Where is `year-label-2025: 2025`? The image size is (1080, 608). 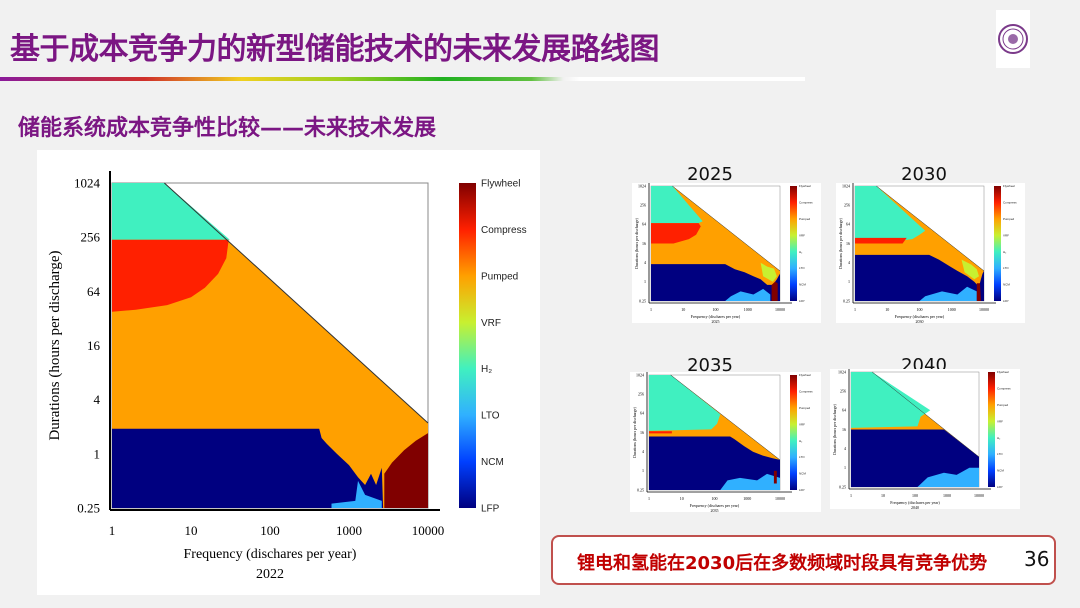
year-label-2025: 2025 is located at coordinates (710, 174).